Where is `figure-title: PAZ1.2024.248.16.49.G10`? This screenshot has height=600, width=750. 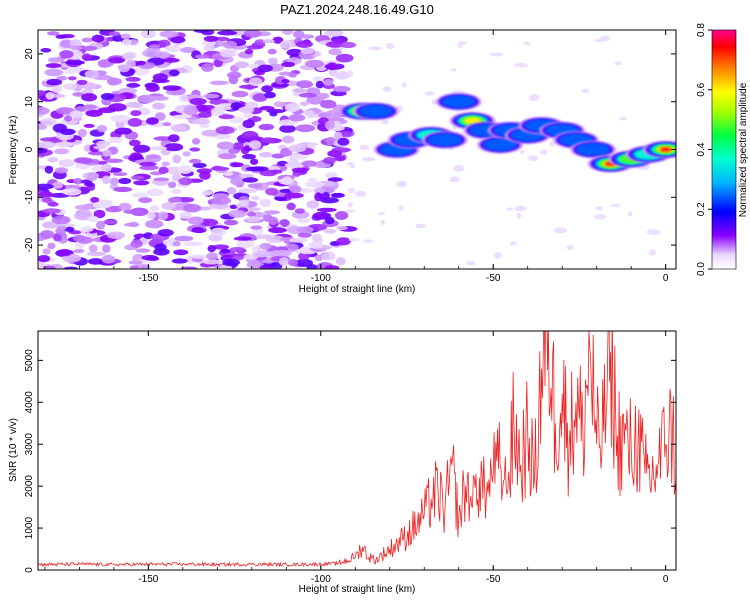
figure-title: PAZ1.2024.248.16.49.G10 is located at coordinates (357, 9).